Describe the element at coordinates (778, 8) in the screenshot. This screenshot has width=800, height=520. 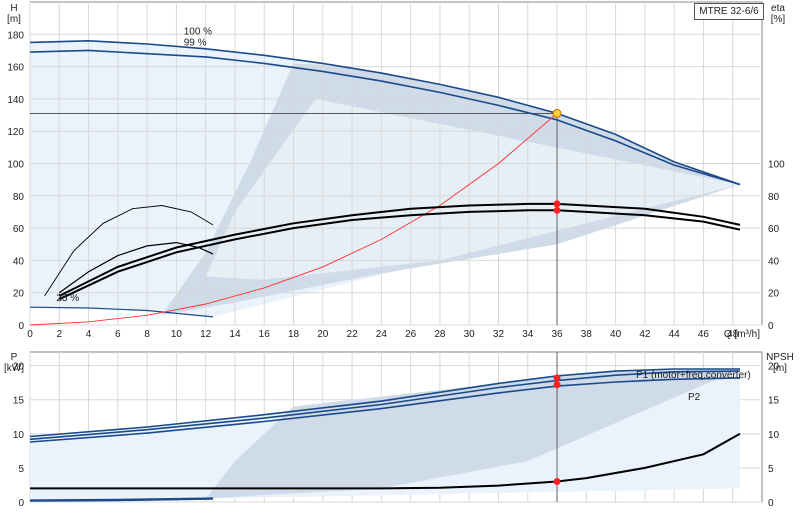
I see `eta-axis-label: eta` at that location.